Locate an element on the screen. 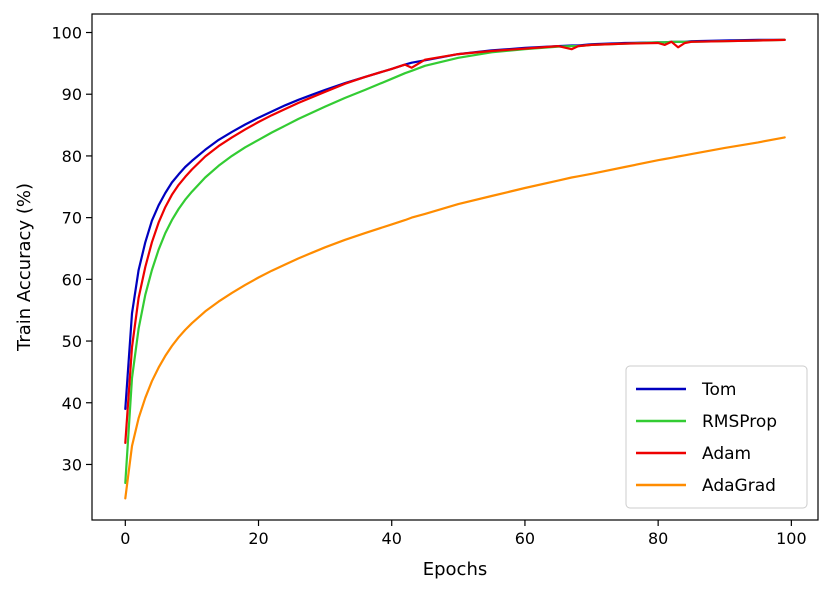  y-tick-label: 40 is located at coordinates (72, 403).